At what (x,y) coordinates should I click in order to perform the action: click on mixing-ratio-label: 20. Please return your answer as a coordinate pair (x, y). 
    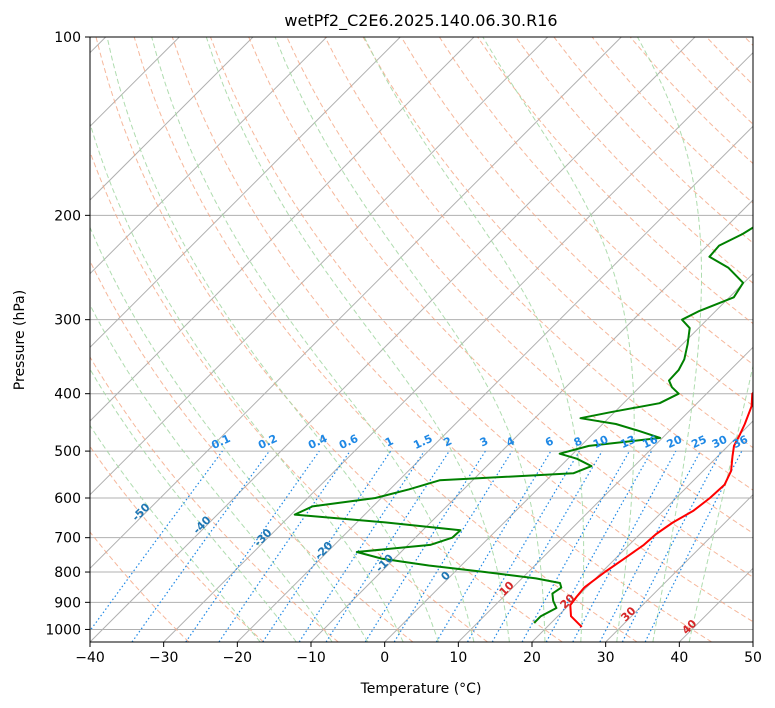
    Looking at the image, I should click on (675, 442).